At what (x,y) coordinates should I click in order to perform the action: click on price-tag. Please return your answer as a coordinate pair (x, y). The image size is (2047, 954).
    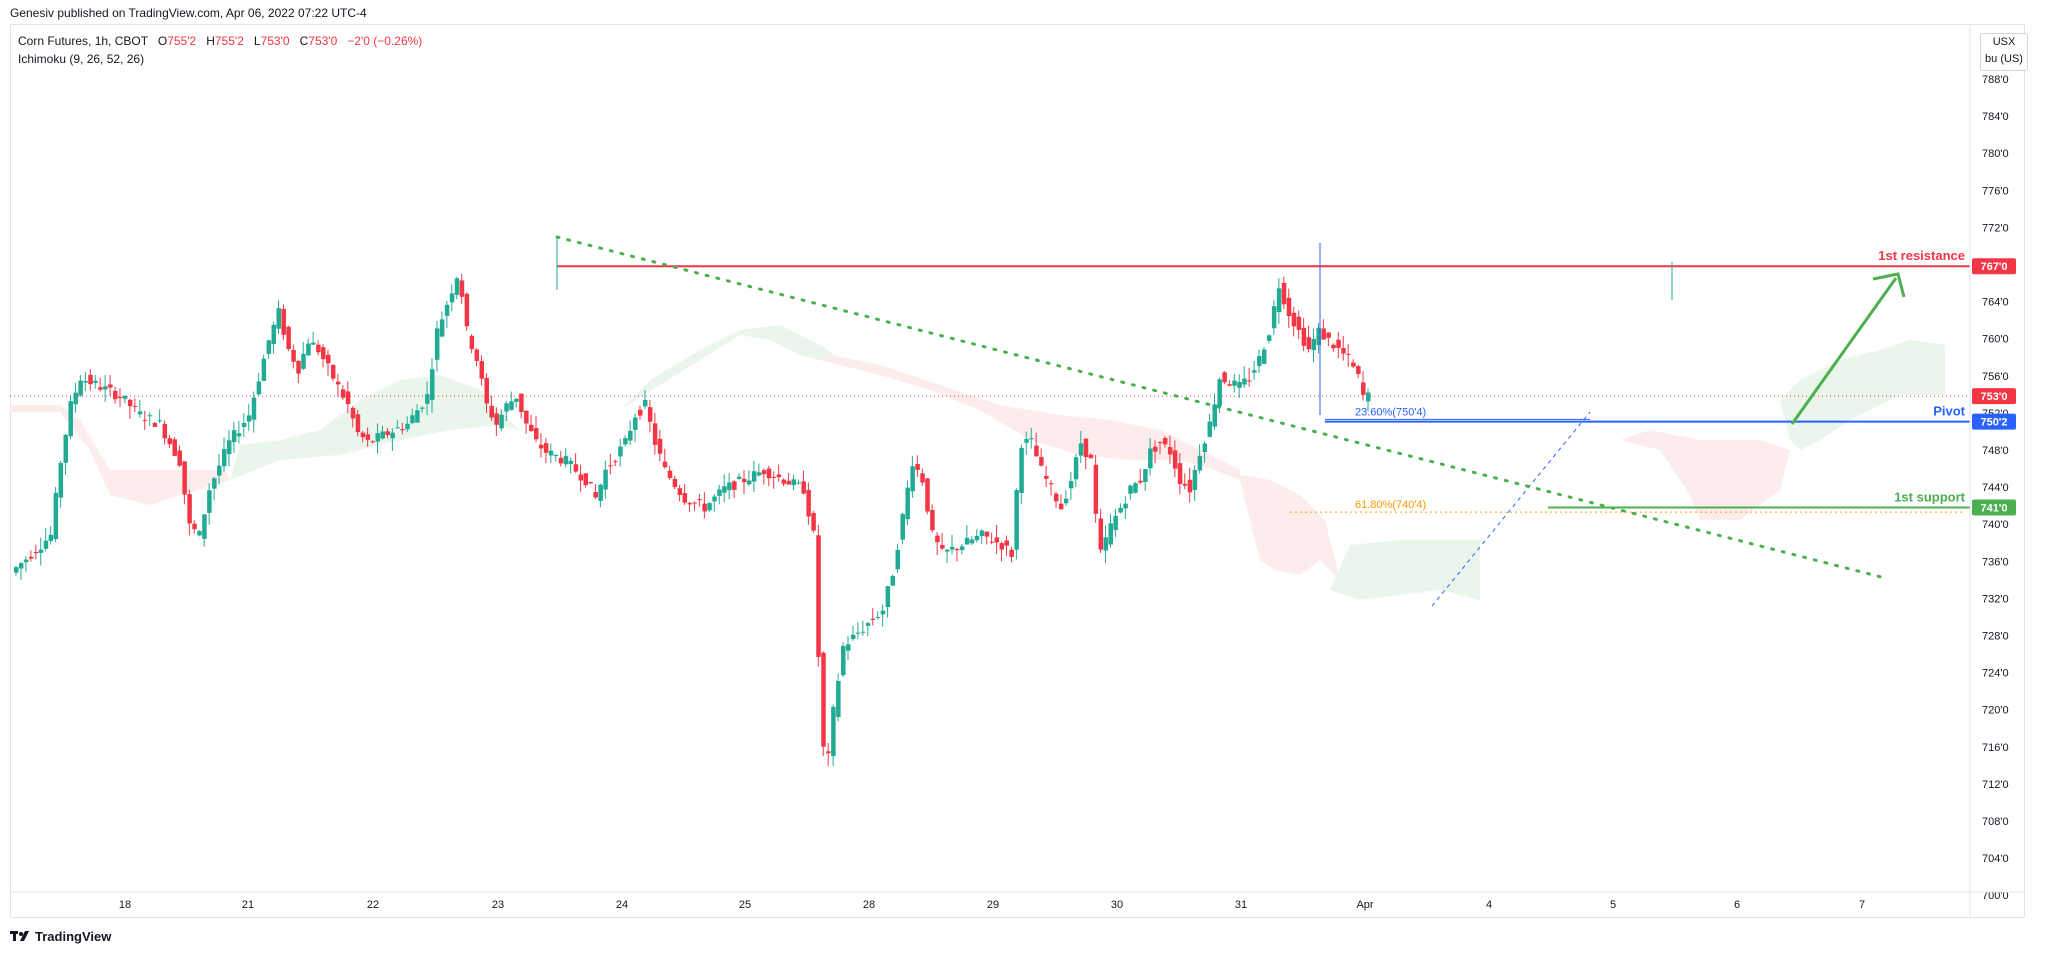
    Looking at the image, I should click on (1994, 266).